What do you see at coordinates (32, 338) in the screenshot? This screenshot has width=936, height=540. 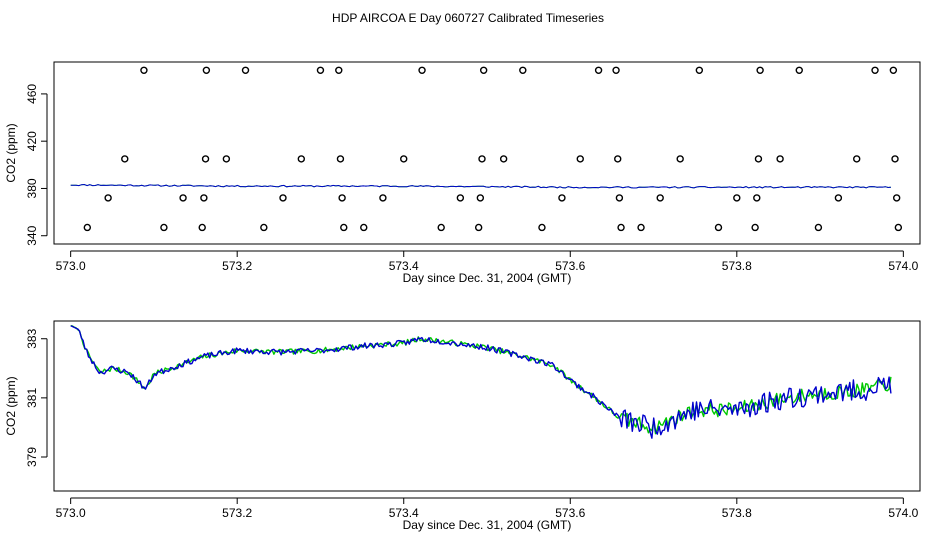 I see `y-tick-label: 383` at bounding box center [32, 338].